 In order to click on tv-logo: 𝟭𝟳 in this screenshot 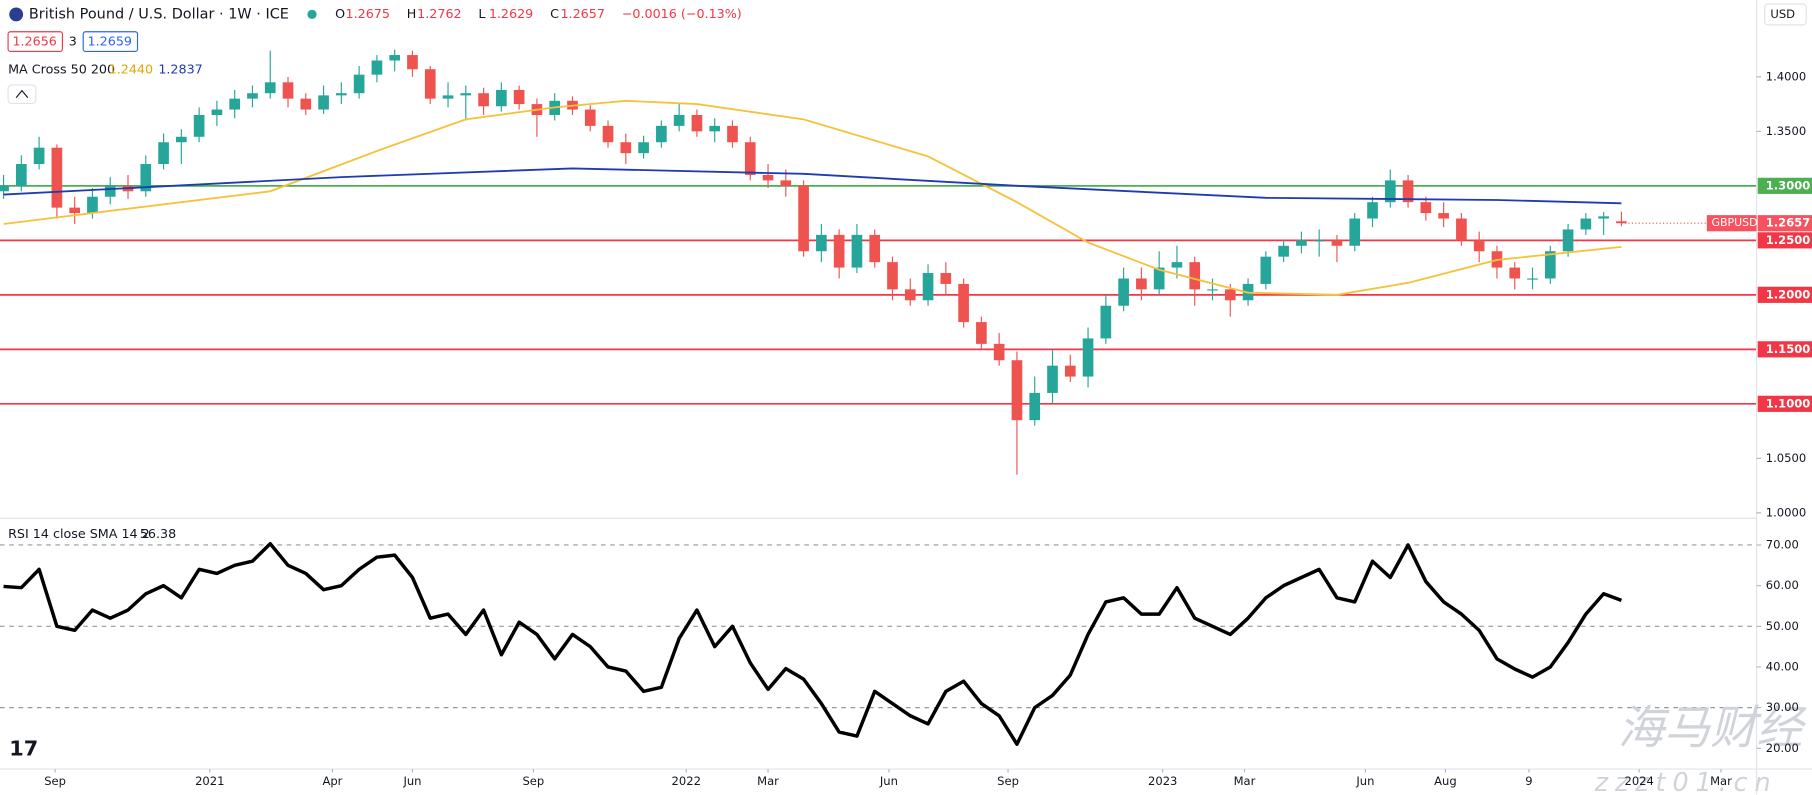, I will do `click(23, 748)`.